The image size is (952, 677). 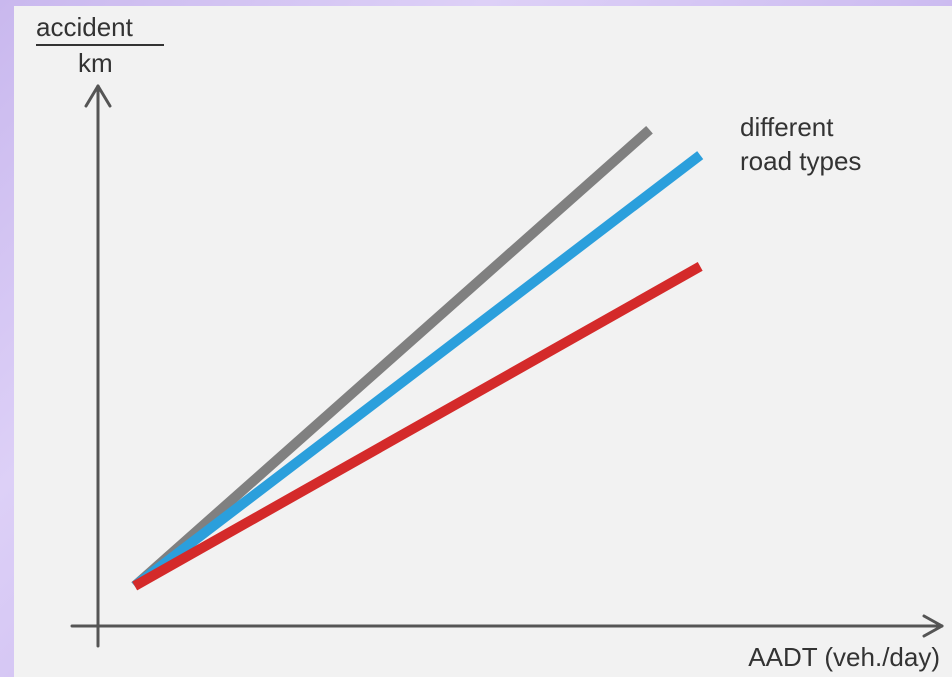 I want to click on x-axis-arrow, so click(x=933, y=626).